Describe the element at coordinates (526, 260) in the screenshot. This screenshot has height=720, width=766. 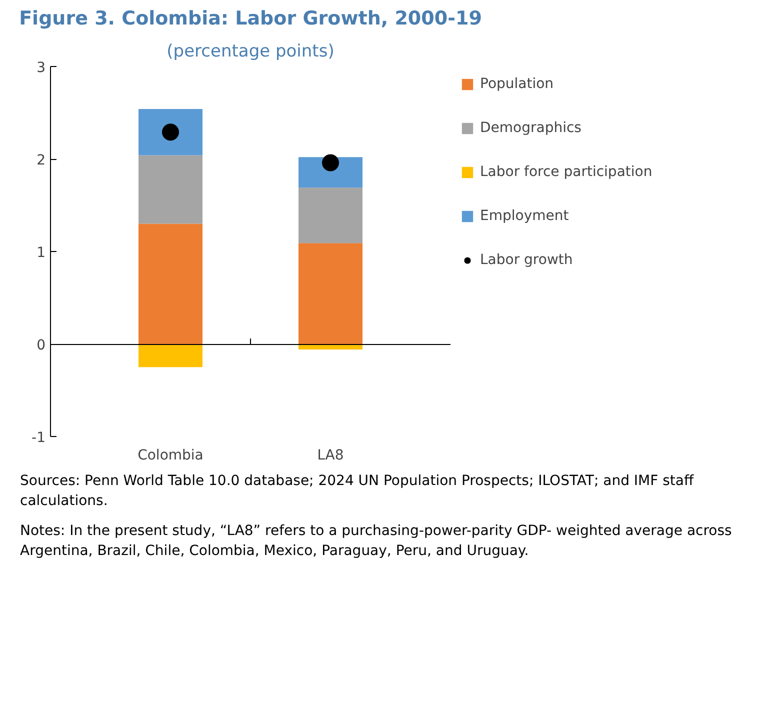
I see `legend-label: Labor growth` at that location.